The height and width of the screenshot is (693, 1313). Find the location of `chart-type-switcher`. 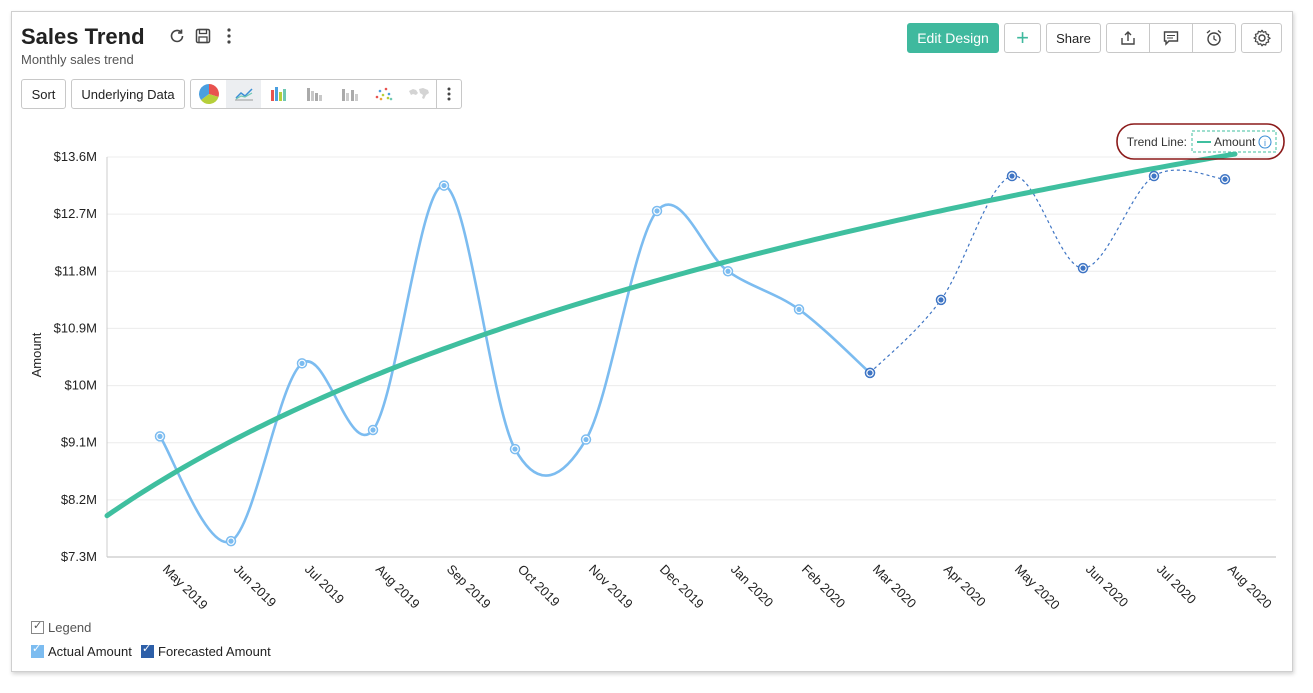

chart-type-switcher is located at coordinates (326, 94).